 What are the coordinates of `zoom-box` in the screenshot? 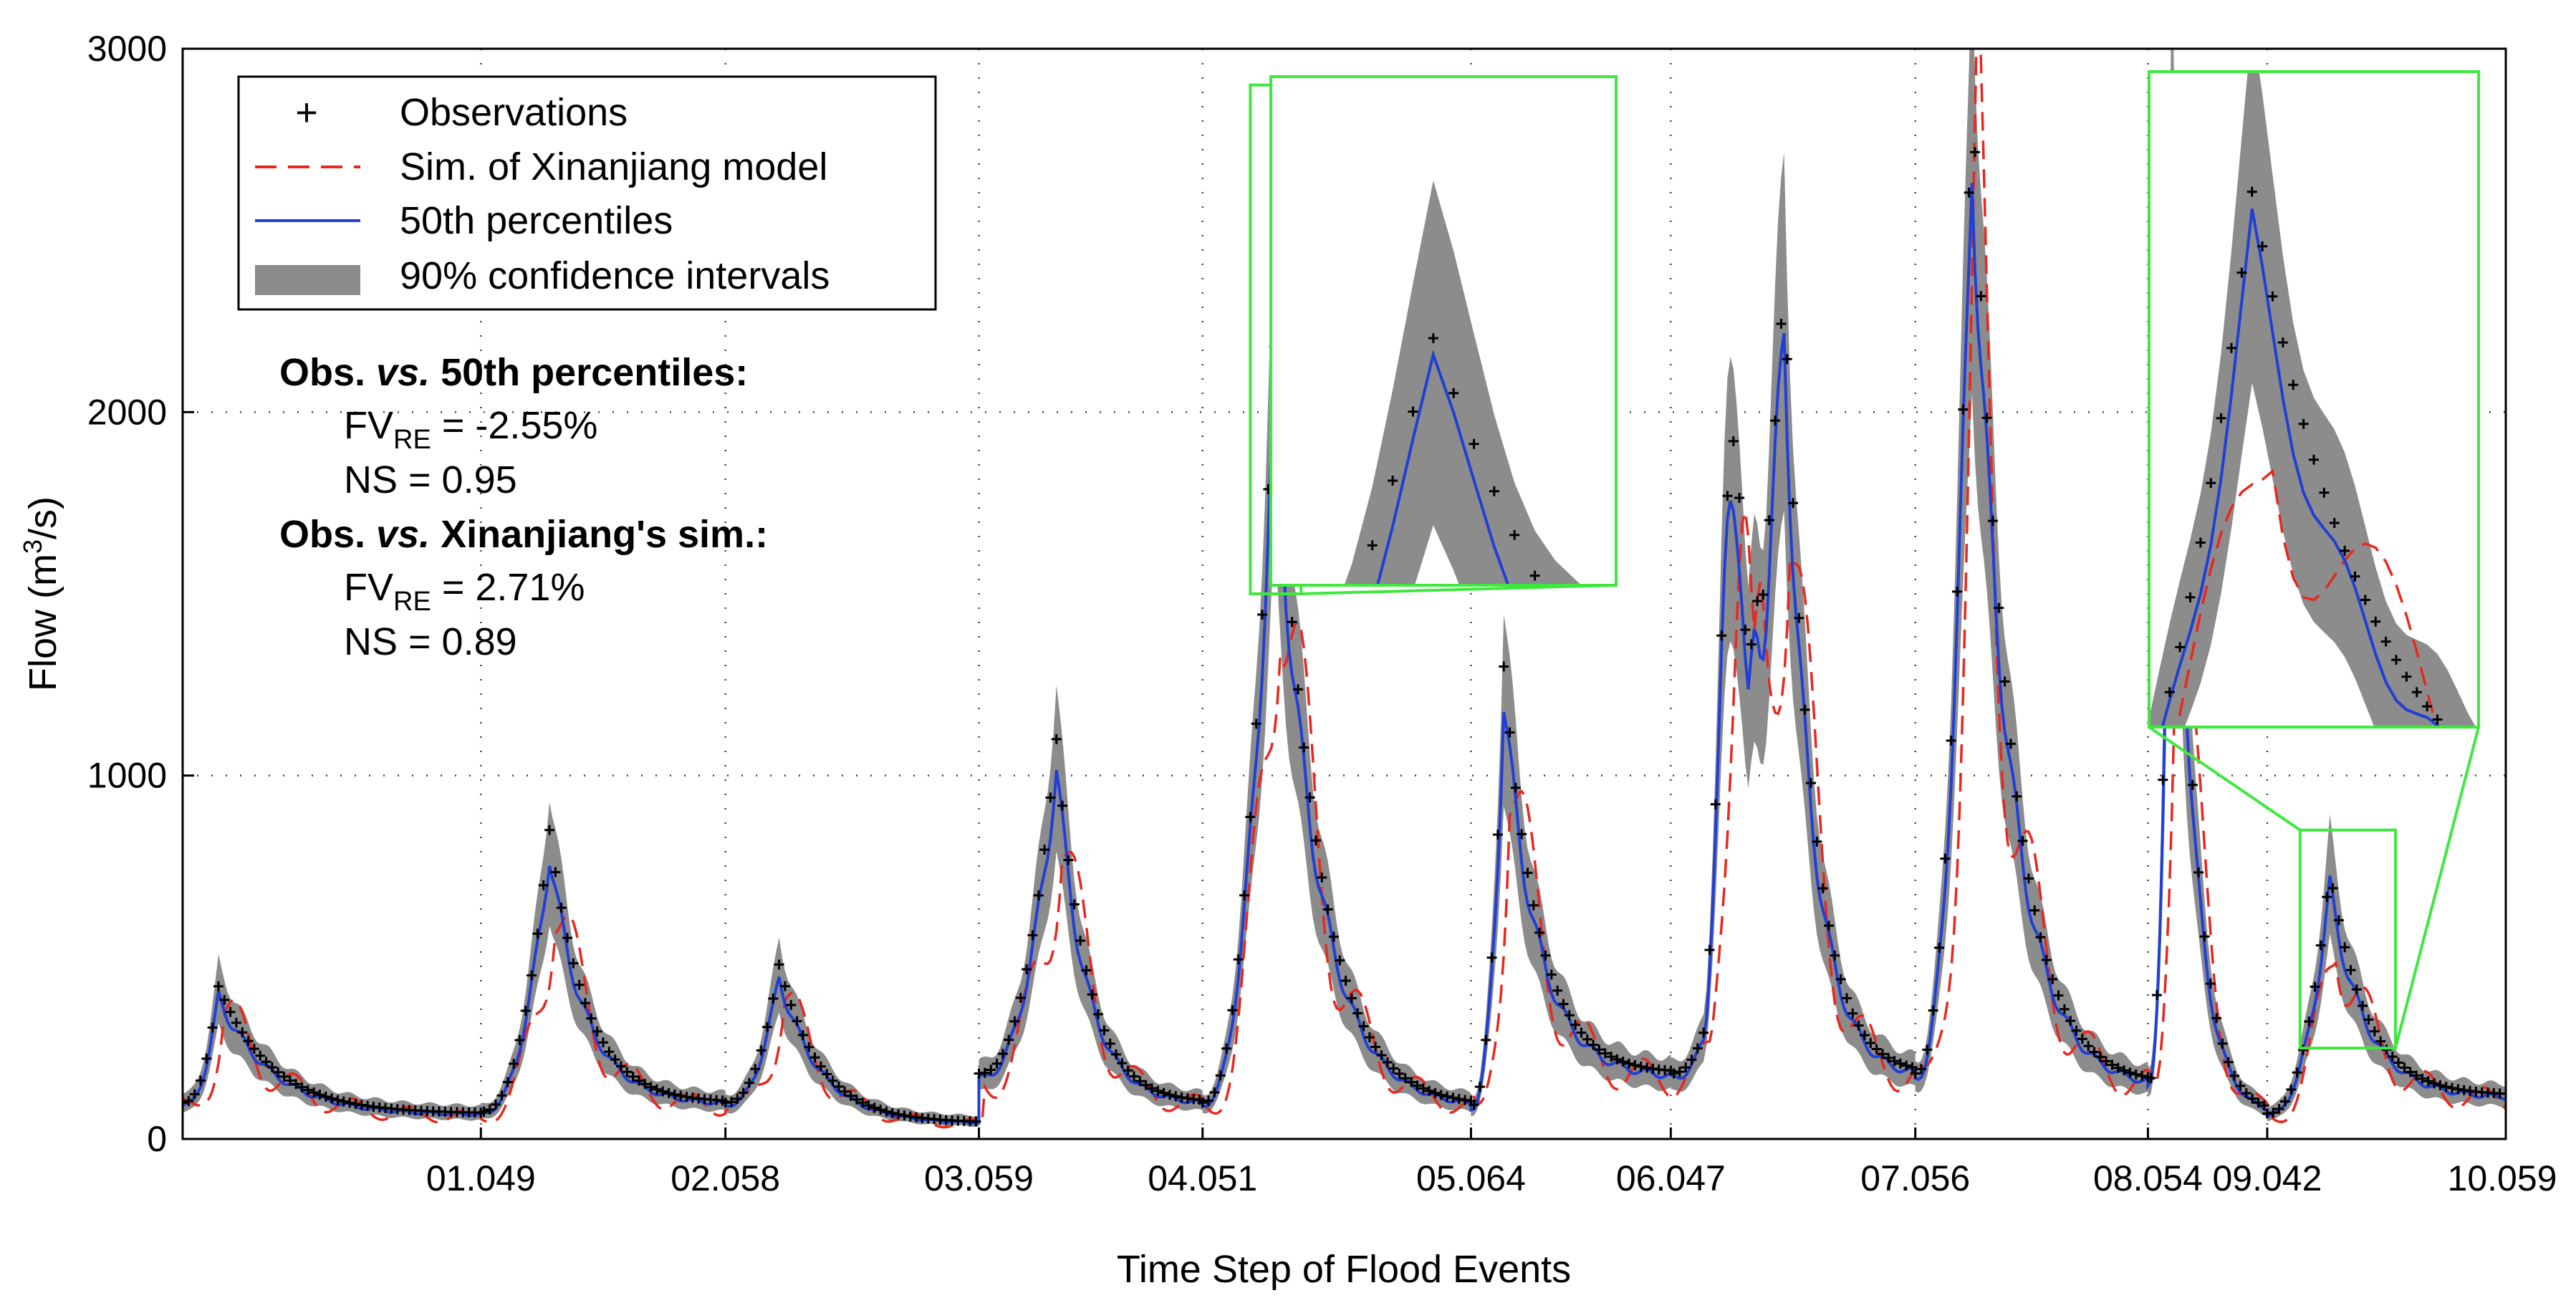 It's located at (2347, 939).